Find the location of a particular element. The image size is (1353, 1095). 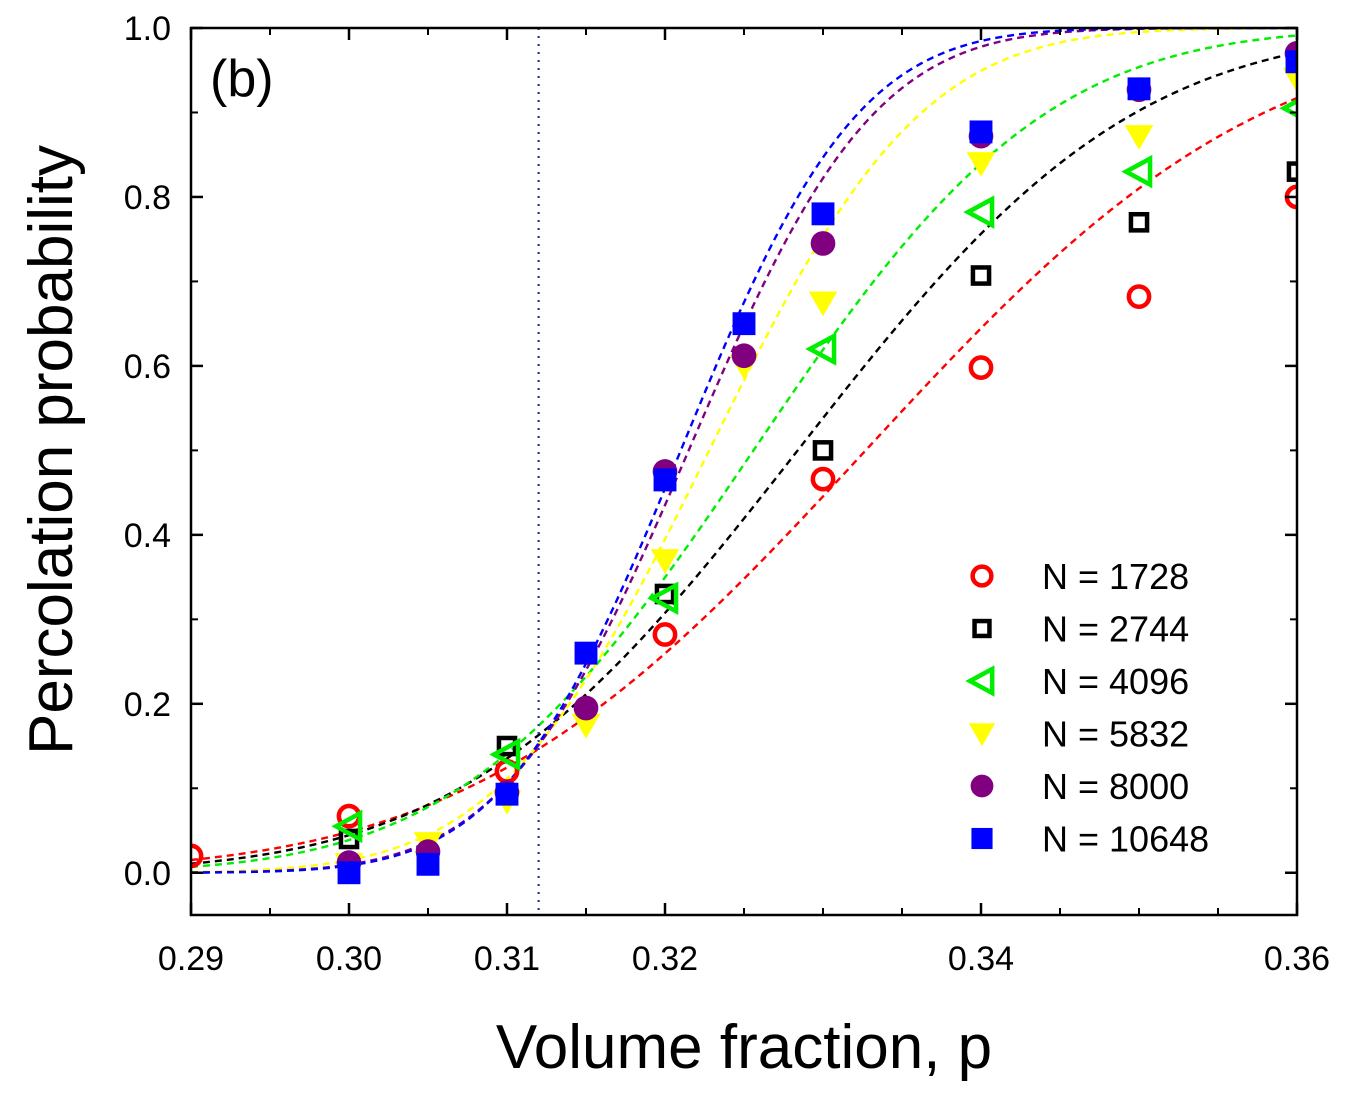

legend-label: N = 1728 is located at coordinates (1115, 576).